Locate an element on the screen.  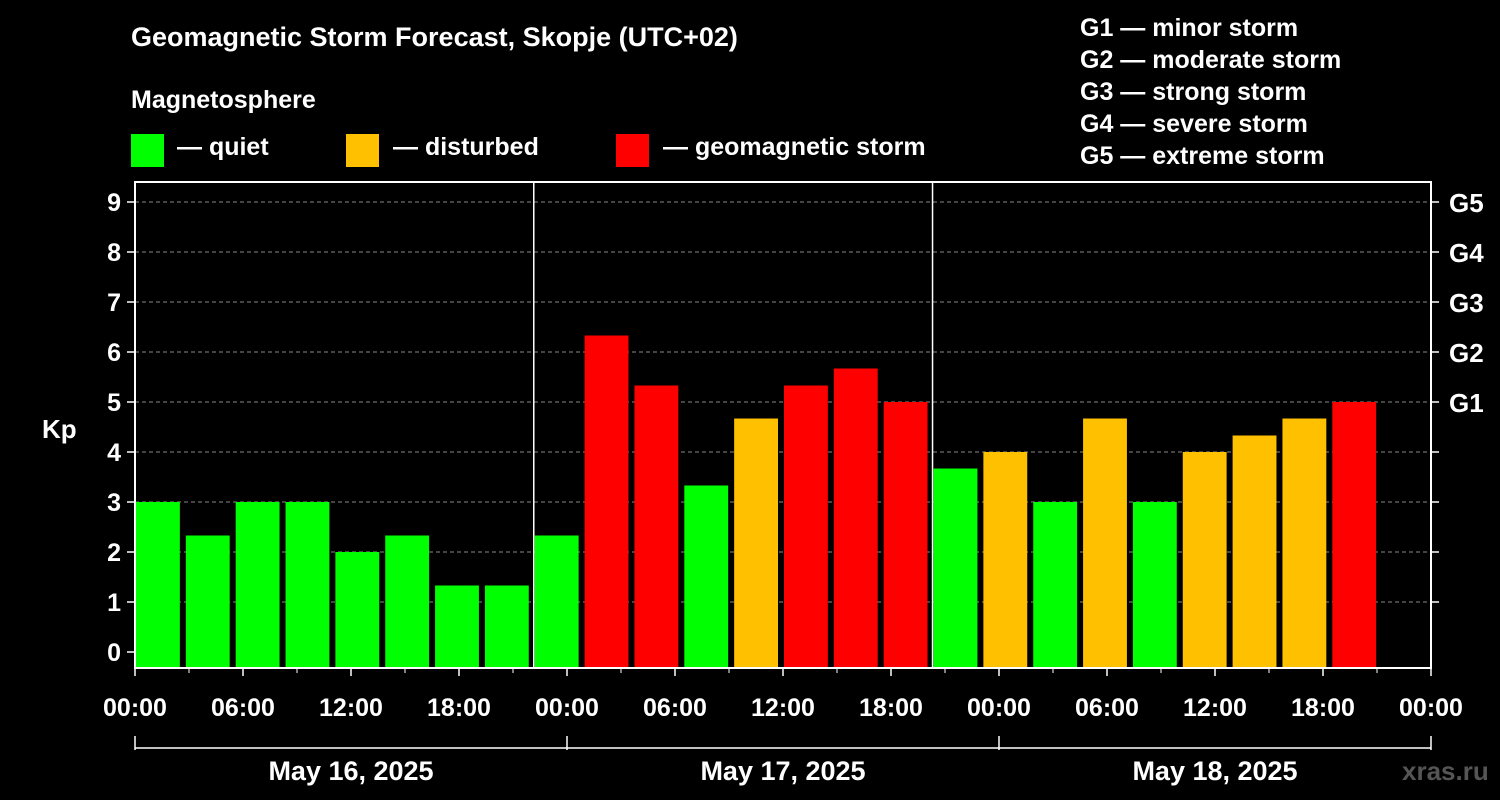
x-tick-label-4: 00:00 is located at coordinates (567, 708).